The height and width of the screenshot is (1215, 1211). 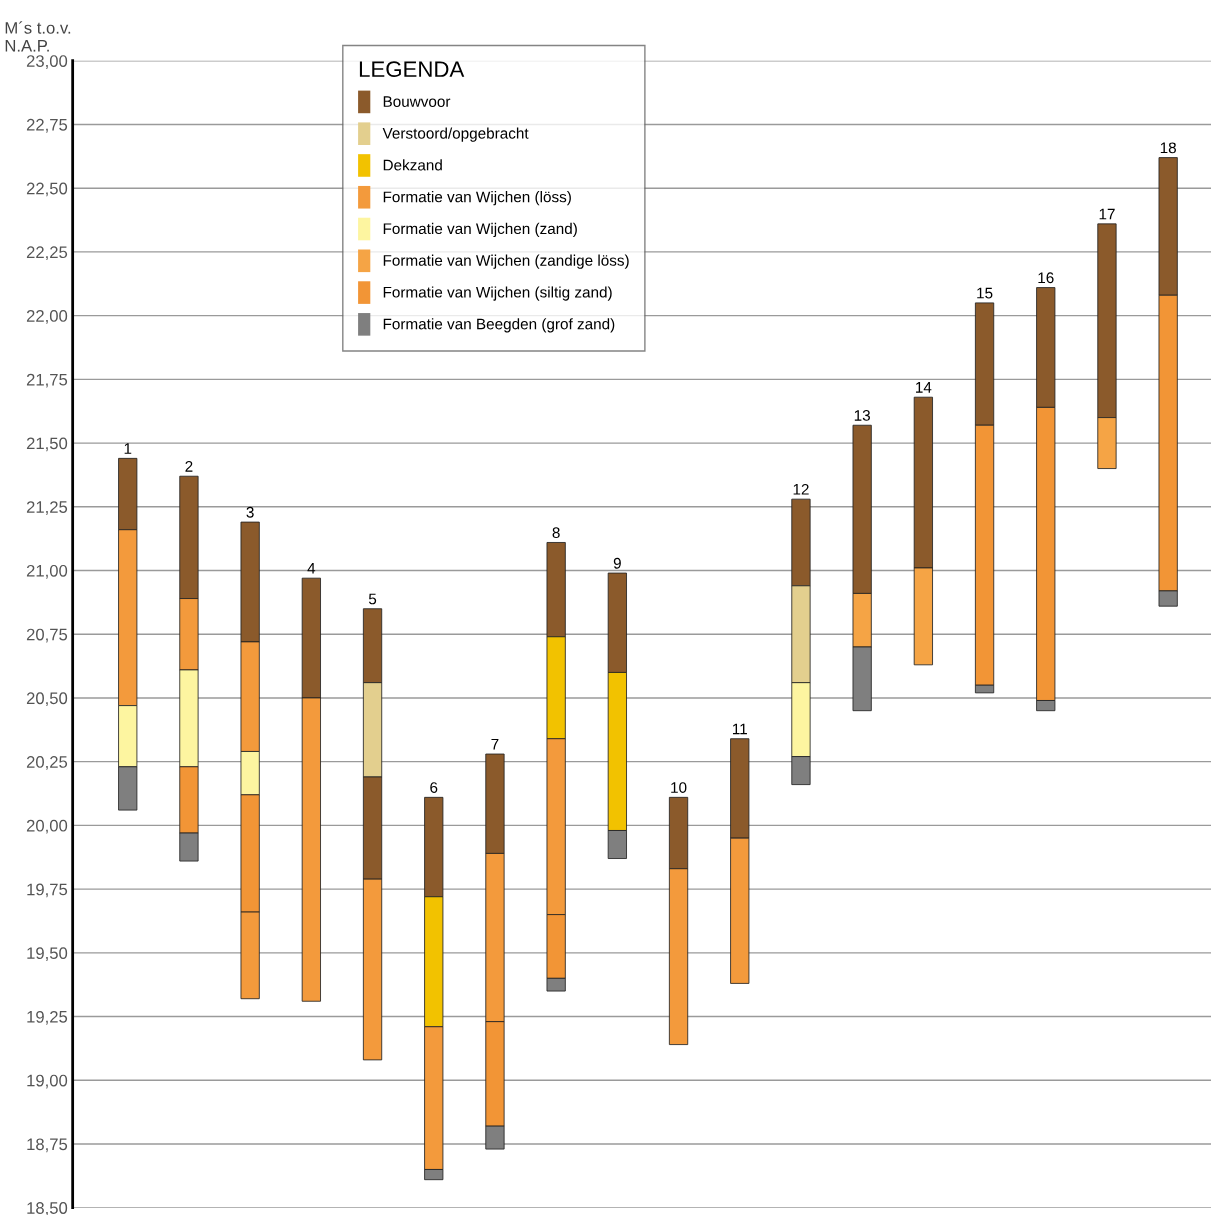 What do you see at coordinates (47, 380) in the screenshot?
I see `y-tick-label: 21,75` at bounding box center [47, 380].